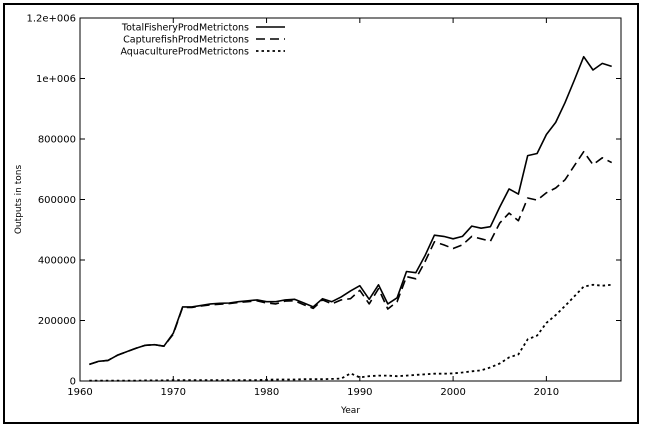  I want to click on x-tick-label: 1970, so click(173, 392).